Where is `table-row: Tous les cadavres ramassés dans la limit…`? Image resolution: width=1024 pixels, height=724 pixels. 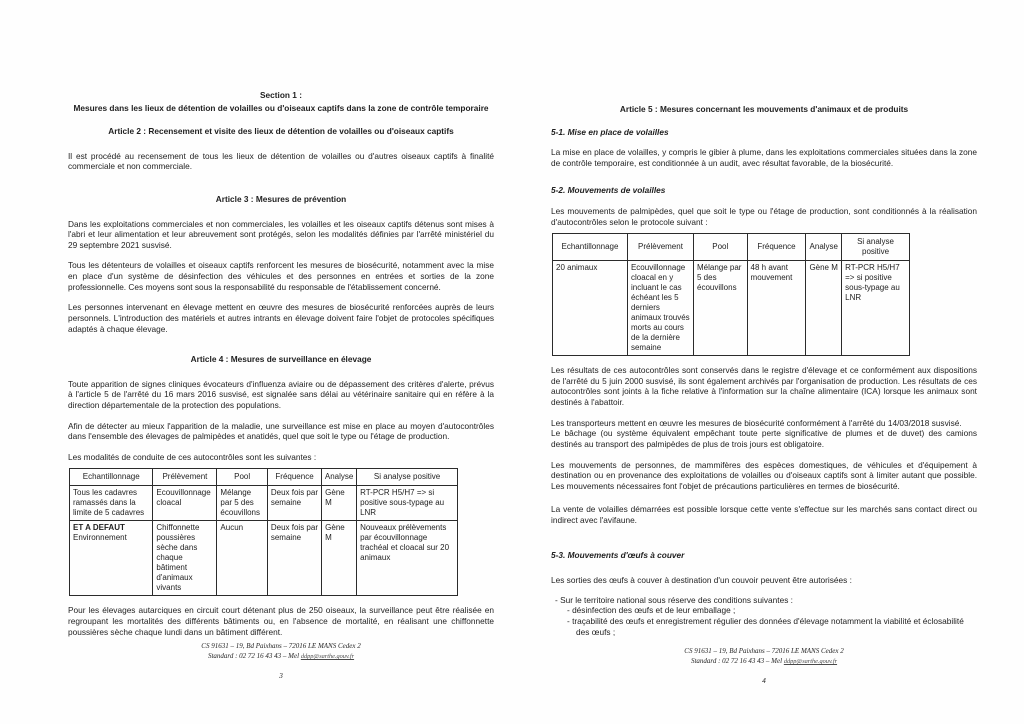 table-row: Tous les cadavres ramassés dans la limit… is located at coordinates (263, 503).